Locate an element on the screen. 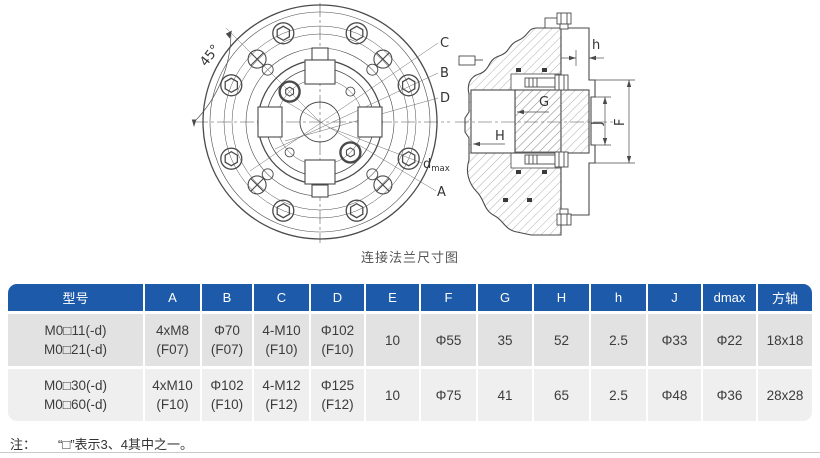 The image size is (820, 458). label-b: B is located at coordinates (444, 73).